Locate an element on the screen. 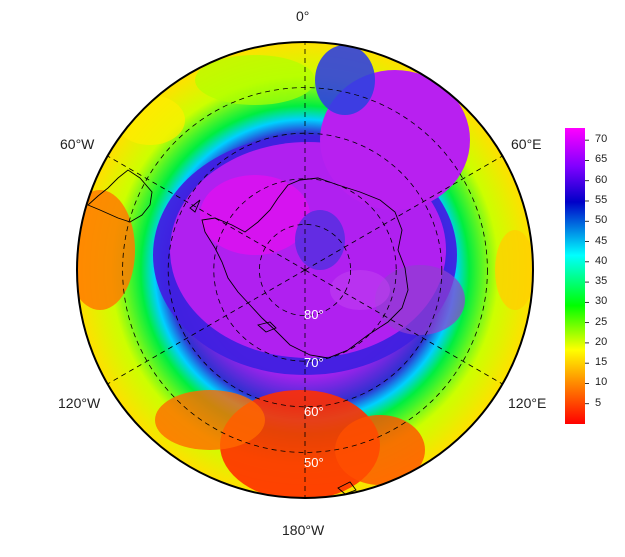  colorbar-tick-label: 55 is located at coordinates (601, 199).